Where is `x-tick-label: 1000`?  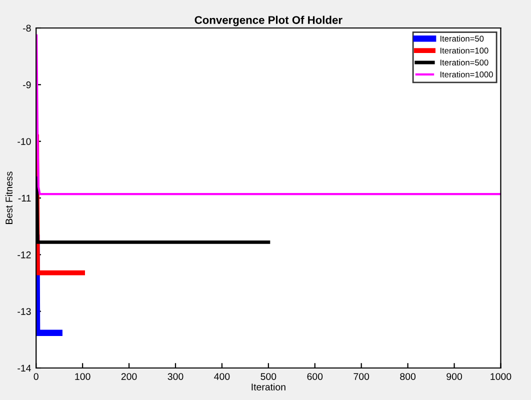 x-tick-label: 1000 is located at coordinates (501, 376).